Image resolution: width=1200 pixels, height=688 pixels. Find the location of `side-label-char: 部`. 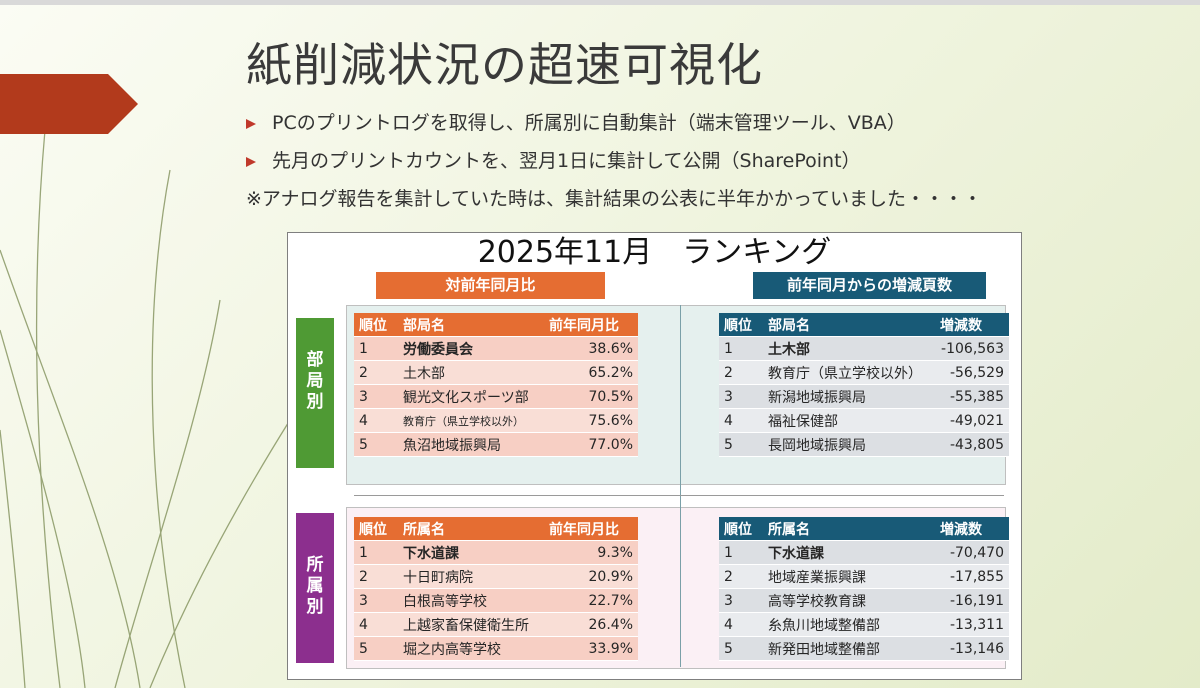

side-label-char: 部 is located at coordinates (315, 360).